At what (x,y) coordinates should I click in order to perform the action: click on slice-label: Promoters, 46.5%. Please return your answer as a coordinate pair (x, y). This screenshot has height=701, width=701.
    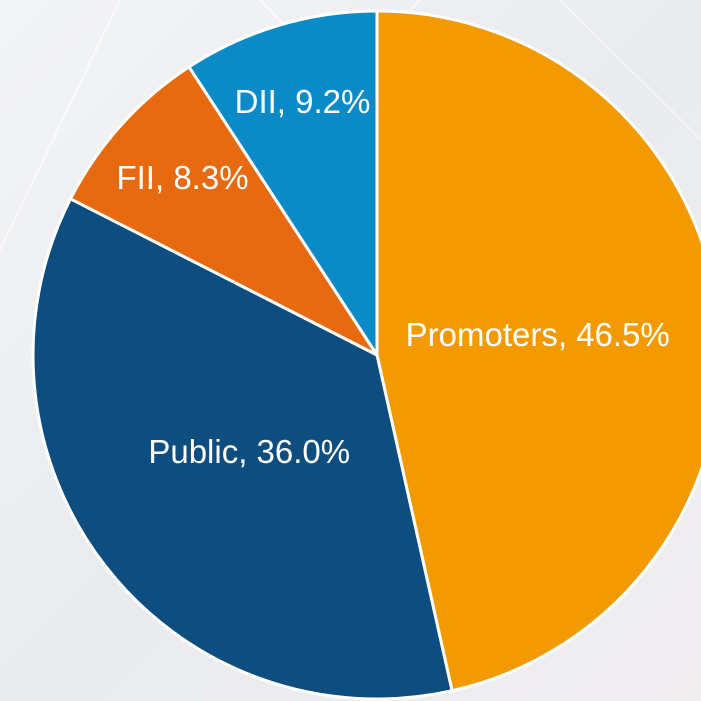
    Looking at the image, I should click on (538, 334).